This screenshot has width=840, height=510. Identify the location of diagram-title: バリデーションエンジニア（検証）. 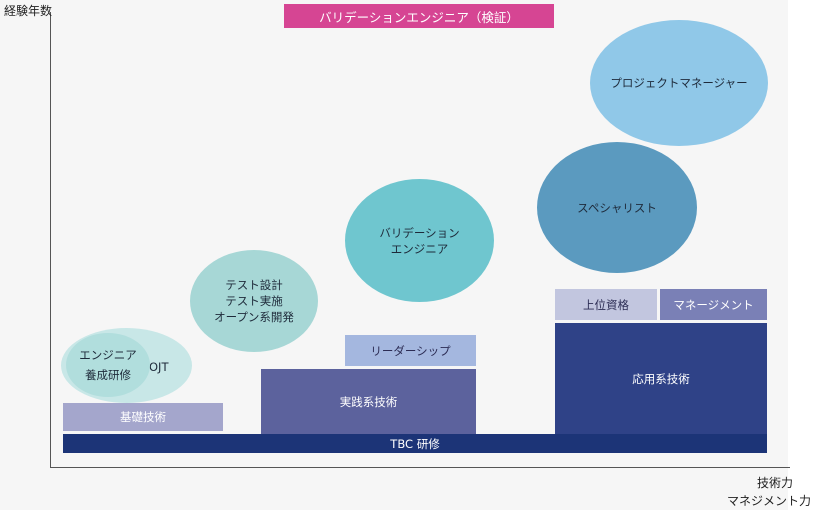
(419, 16).